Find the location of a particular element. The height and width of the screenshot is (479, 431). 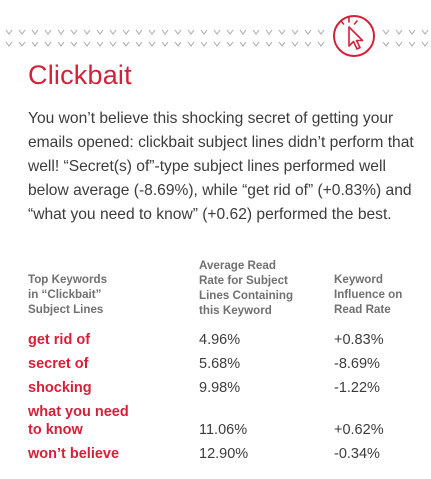

table-row-avg: 9.98% is located at coordinates (220, 388).